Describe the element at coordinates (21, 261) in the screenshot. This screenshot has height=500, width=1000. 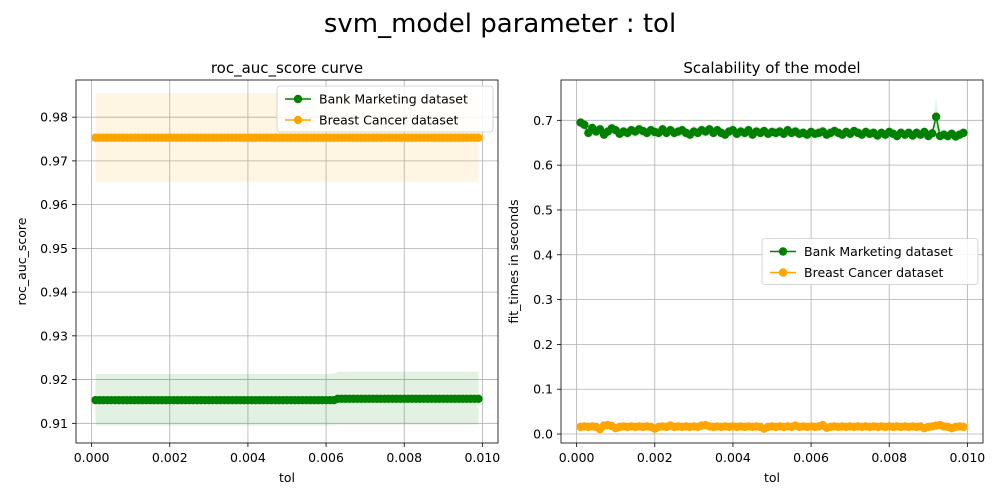
I see `y-axis-label: roc_auc_score` at that location.